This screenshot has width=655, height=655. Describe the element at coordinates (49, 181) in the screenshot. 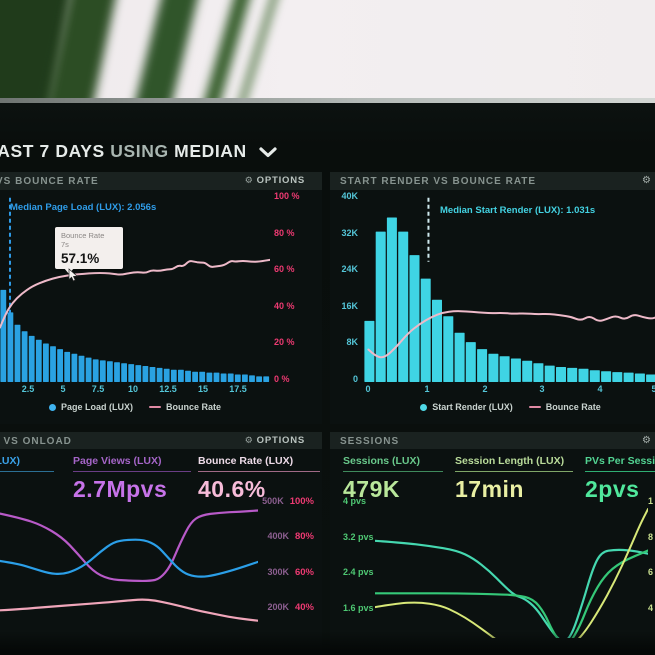

I see `panel-title: VS BOUNCE RATE` at that location.